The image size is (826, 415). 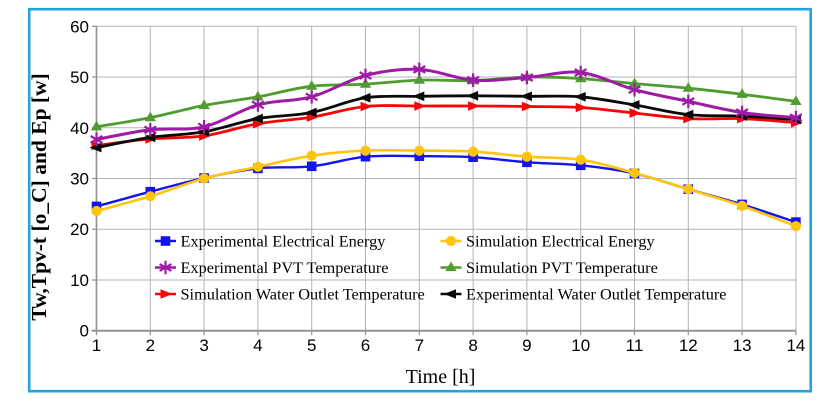 What do you see at coordinates (79, 229) in the screenshot?
I see `svg-text: 20` at bounding box center [79, 229].